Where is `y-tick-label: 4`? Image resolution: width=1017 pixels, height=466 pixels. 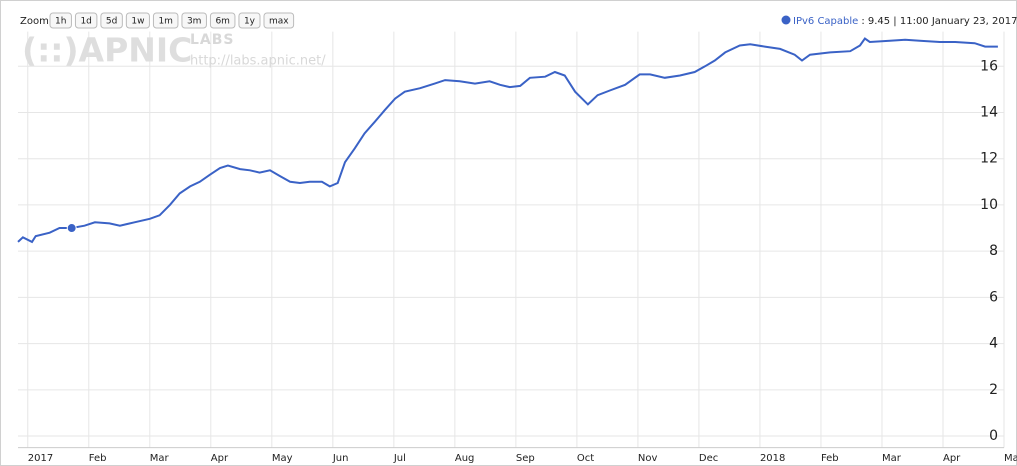 y-tick-label: 4 is located at coordinates (993, 344).